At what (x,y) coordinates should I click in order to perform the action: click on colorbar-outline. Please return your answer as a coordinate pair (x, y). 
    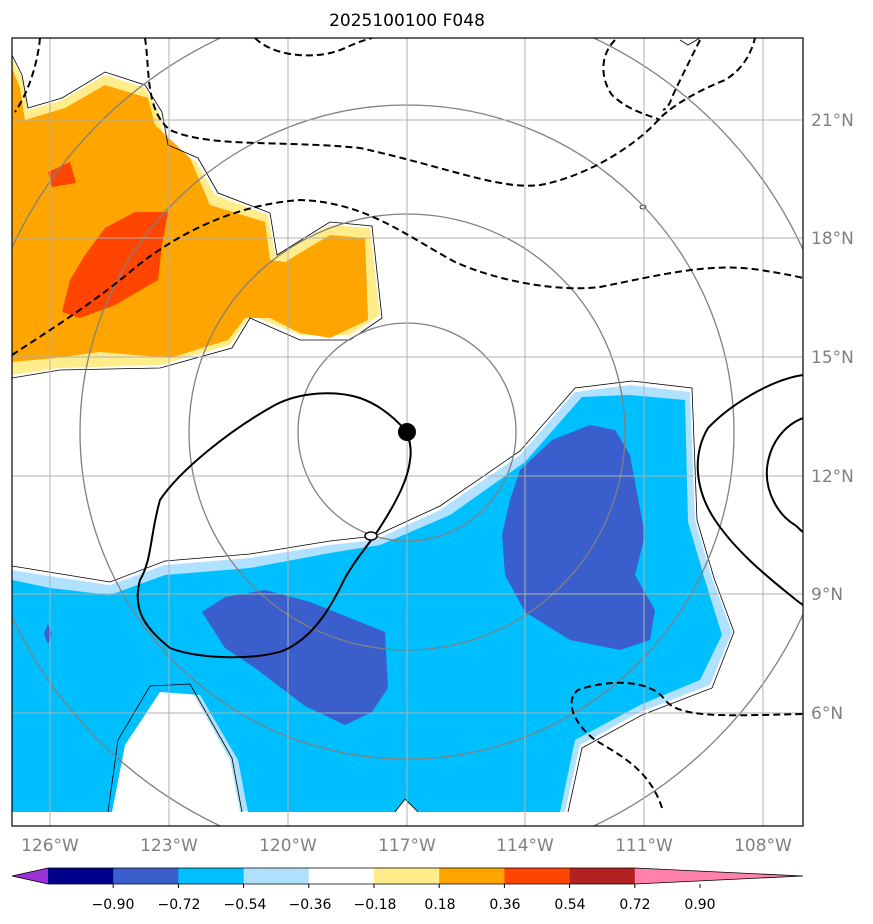
    Looking at the image, I should click on (407, 876).